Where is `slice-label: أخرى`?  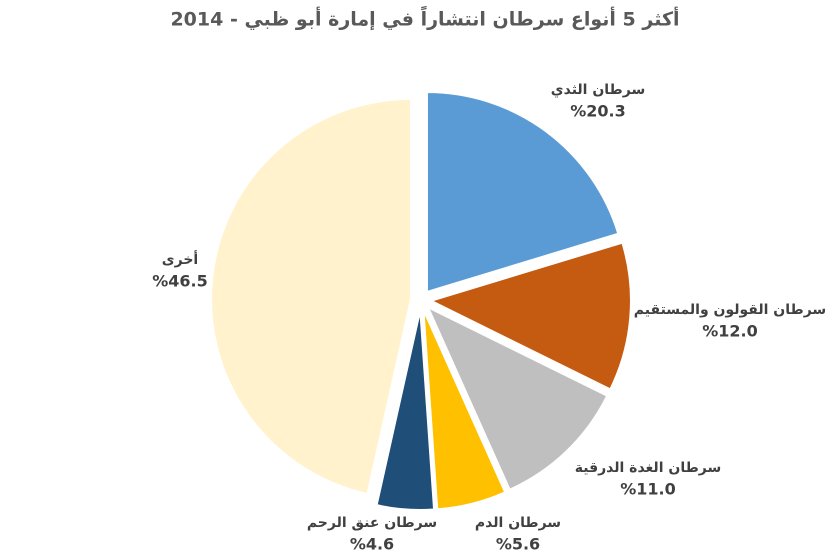 slice-label: أخرى is located at coordinates (180, 259).